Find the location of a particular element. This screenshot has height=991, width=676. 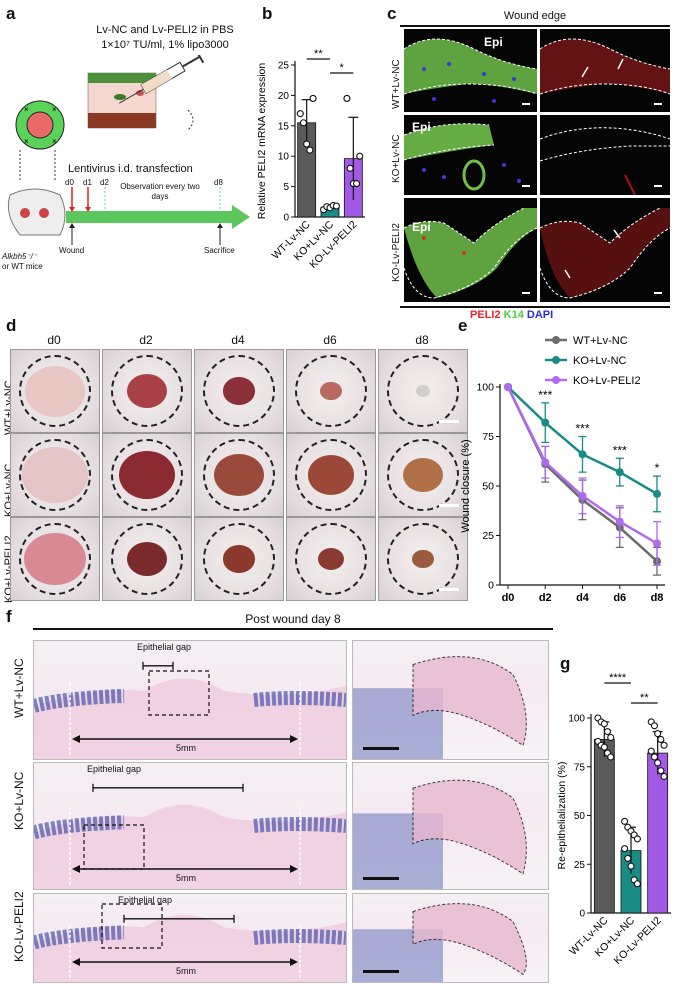

injection-line-1: Lv-NC and Lv-PELI2 in PBS is located at coordinates (165, 30).